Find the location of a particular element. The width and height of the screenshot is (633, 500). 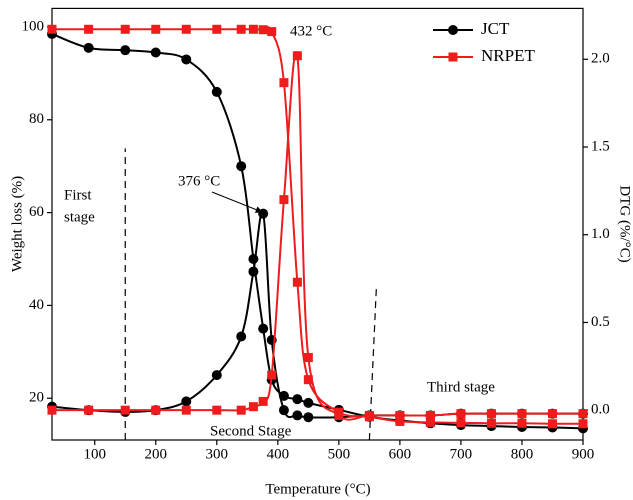

annotation: 432 °C is located at coordinates (311, 31).